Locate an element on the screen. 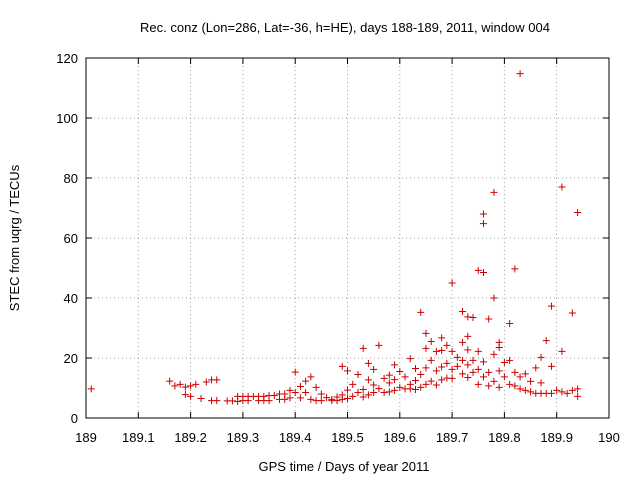  x-tick-label: 189.7 is located at coordinates (452, 437).